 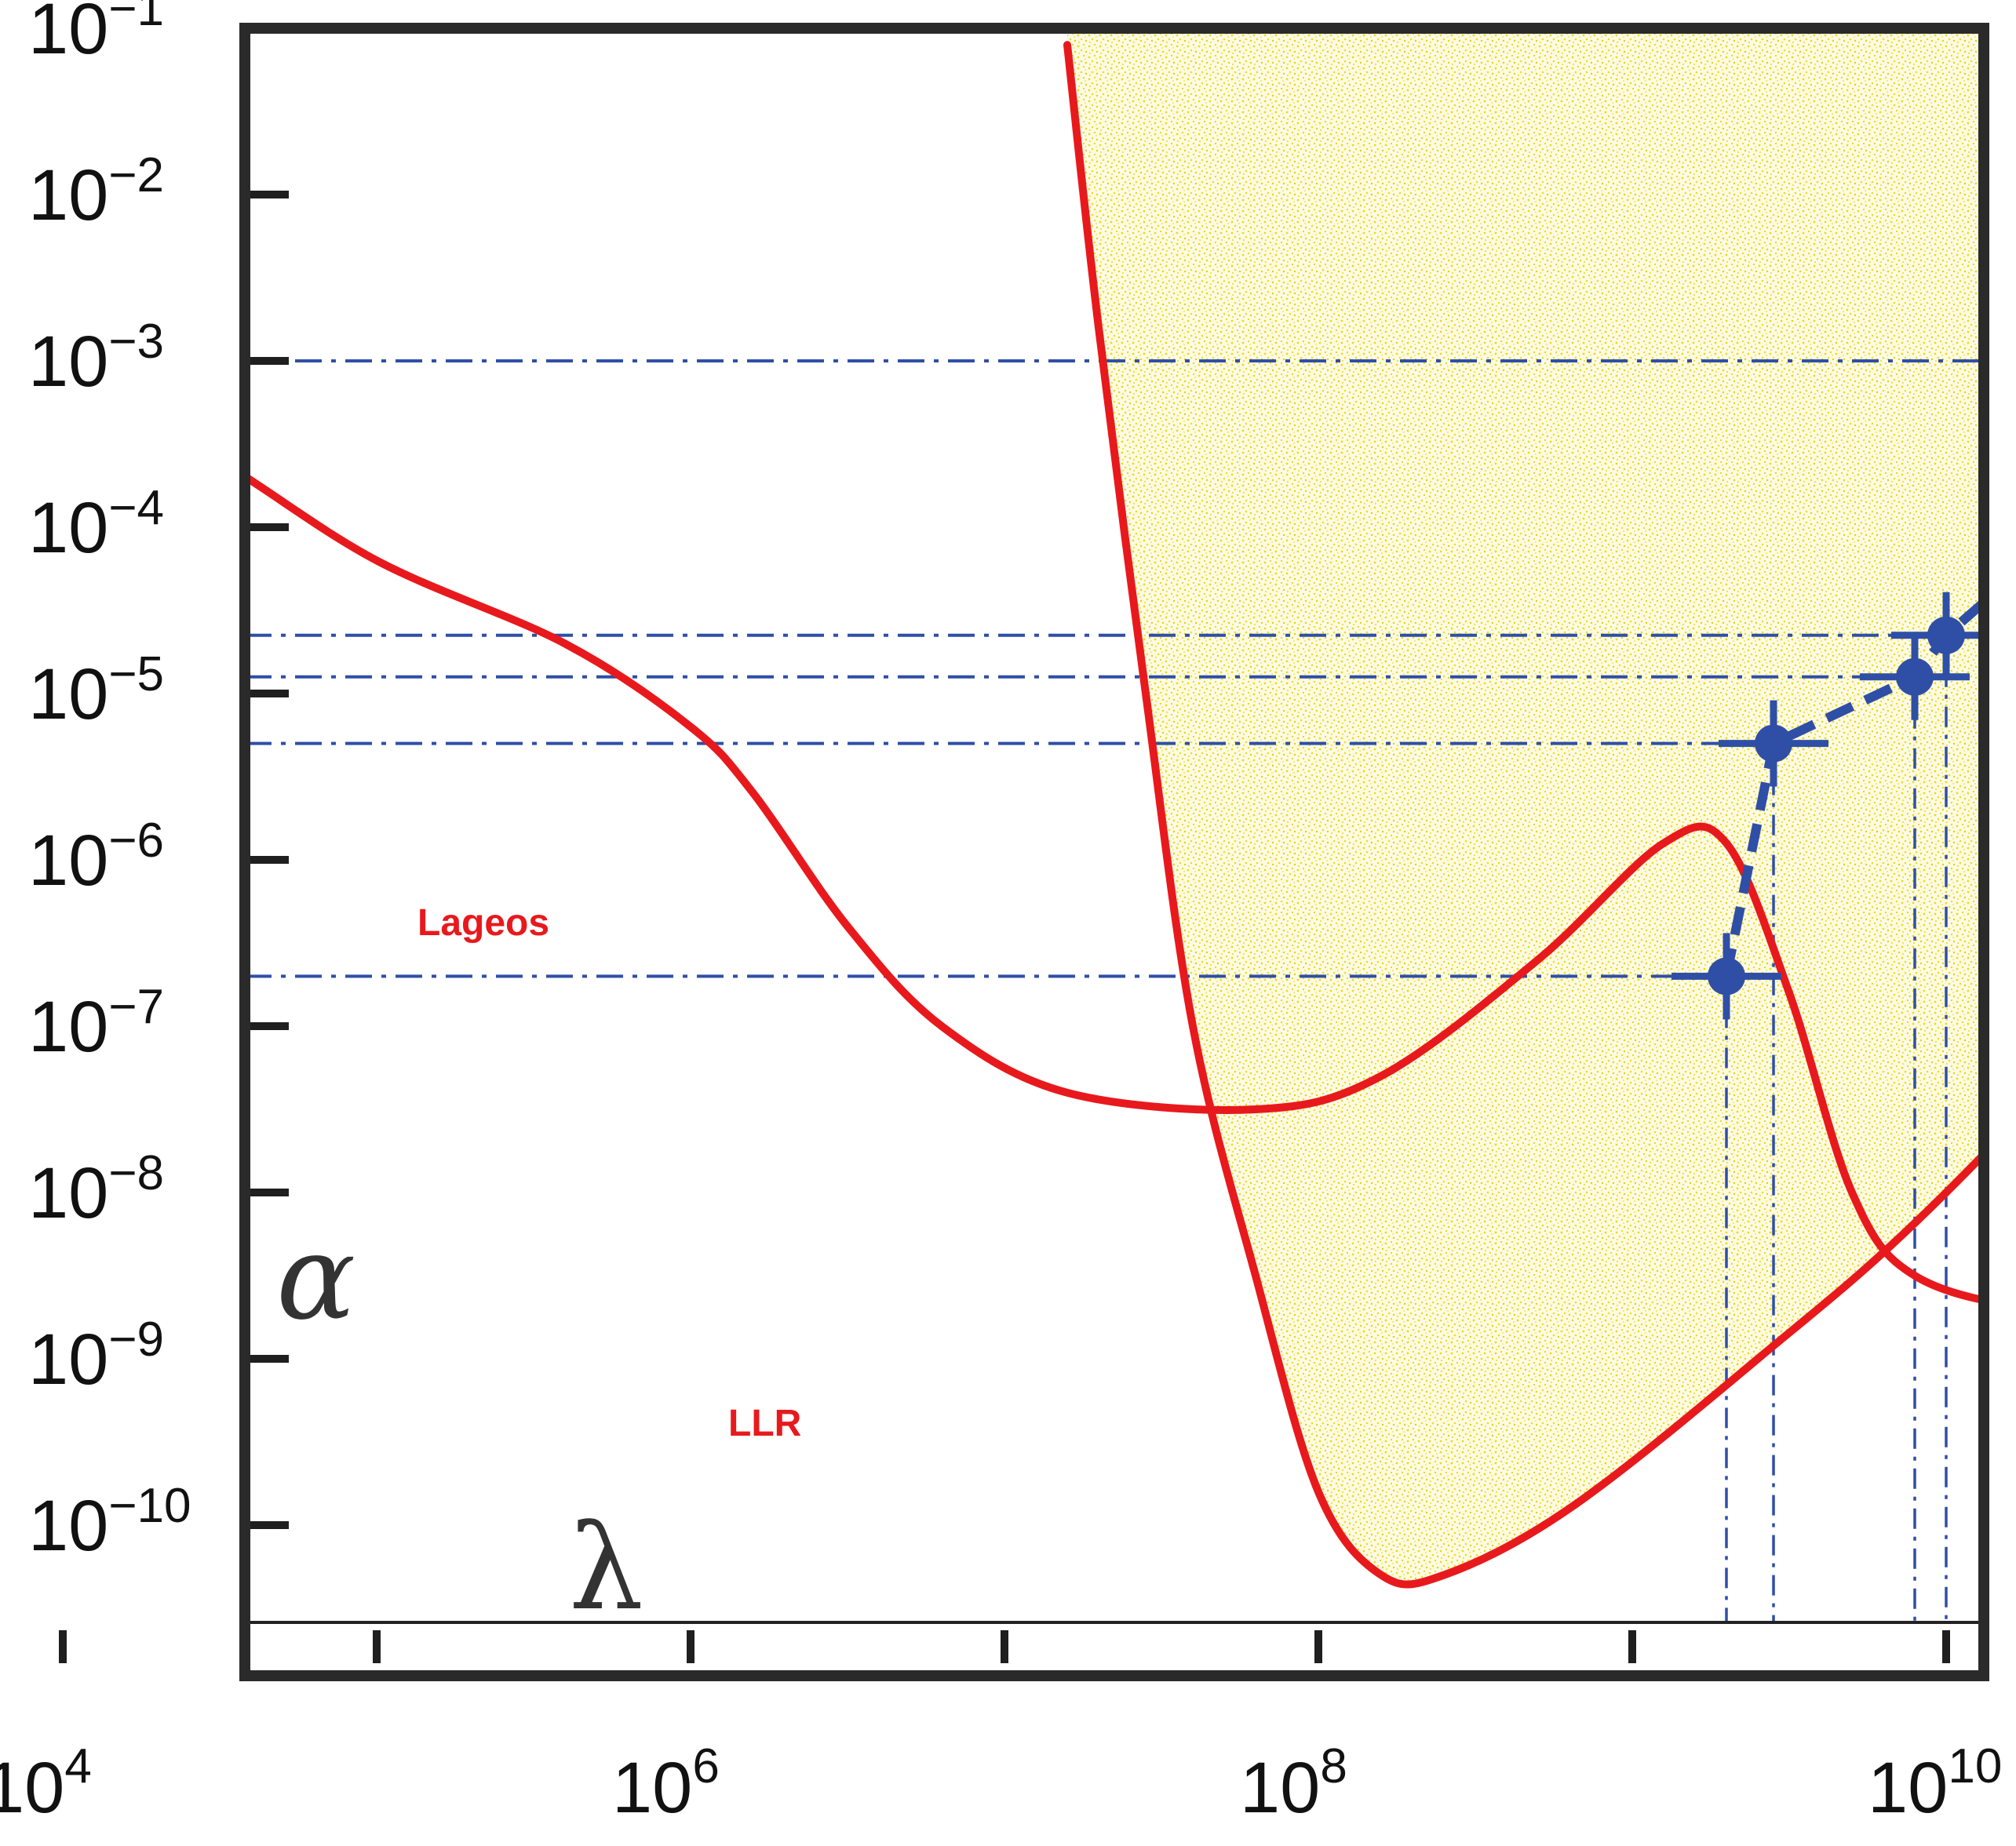 I want to click on y-tick-label: 10⁻⁶, so click(x=96, y=858).